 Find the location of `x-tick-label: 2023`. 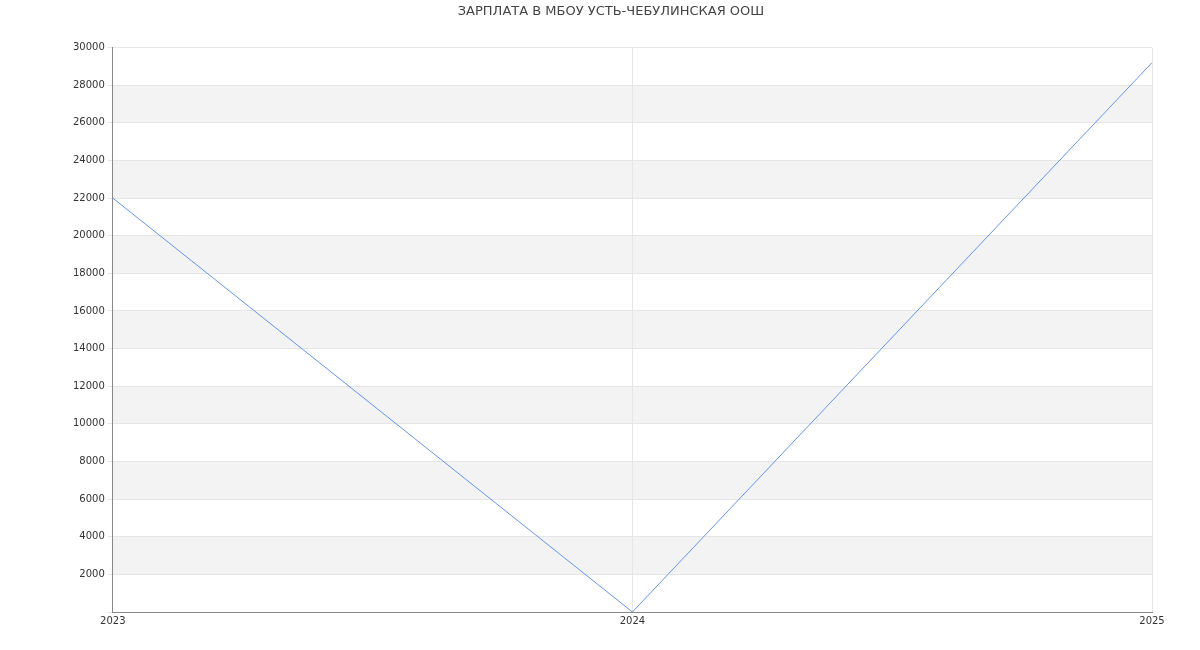

x-tick-label: 2023 is located at coordinates (113, 620).